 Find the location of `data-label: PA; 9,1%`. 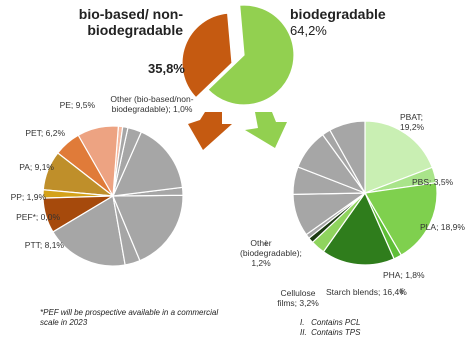

data-label: PA; 9,1% is located at coordinates (36, 167).